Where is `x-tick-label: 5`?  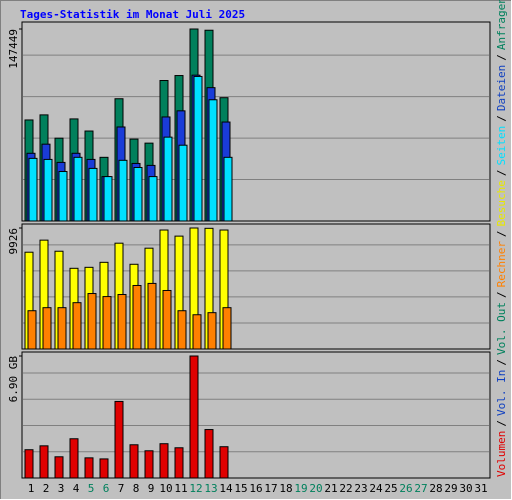
x-tick-label: 5 is located at coordinates (91, 488).